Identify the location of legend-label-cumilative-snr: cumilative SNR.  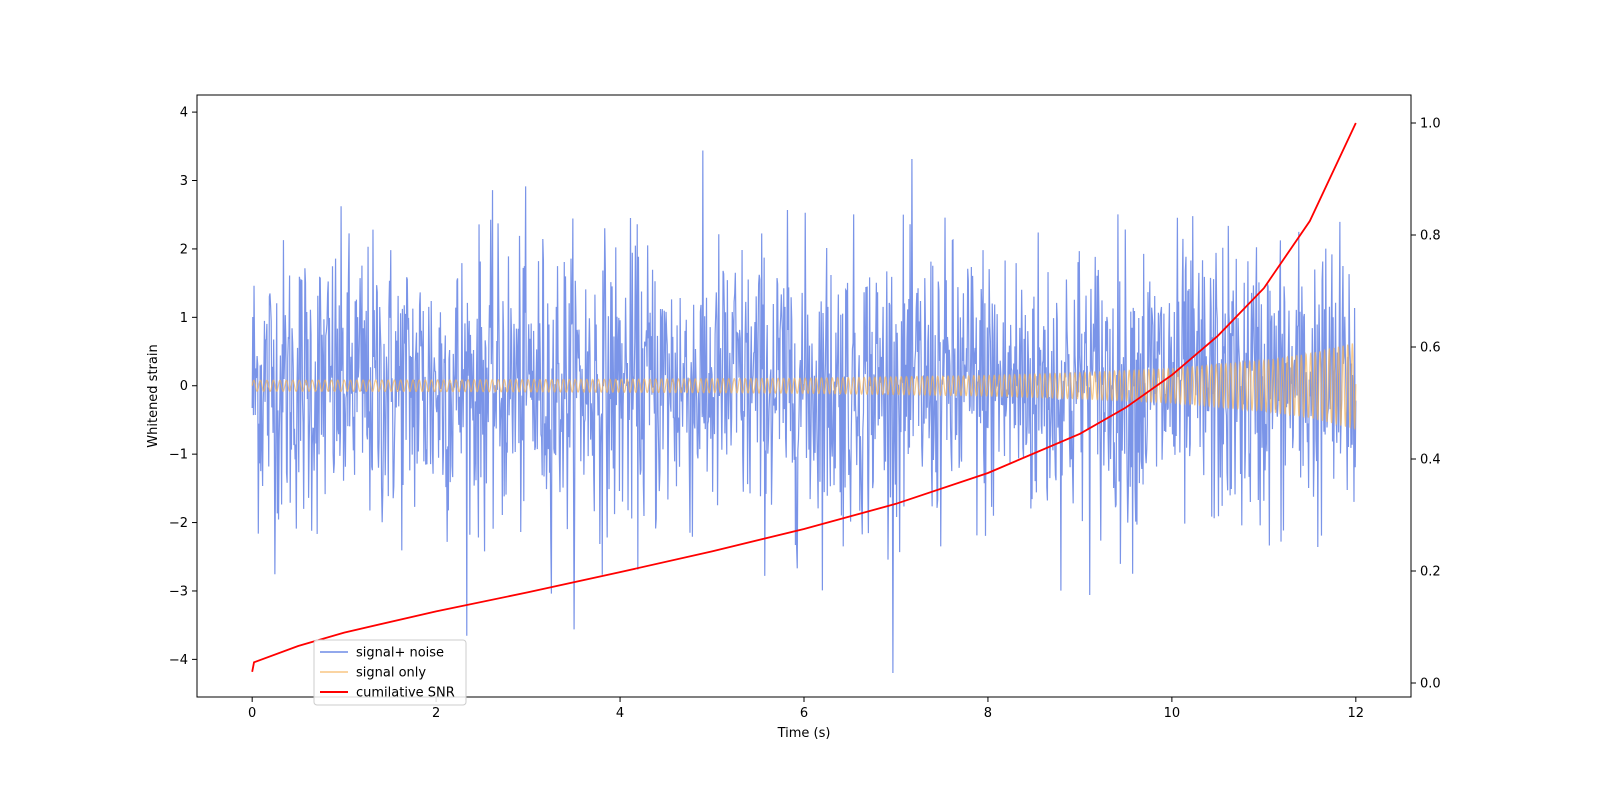
(405, 693).